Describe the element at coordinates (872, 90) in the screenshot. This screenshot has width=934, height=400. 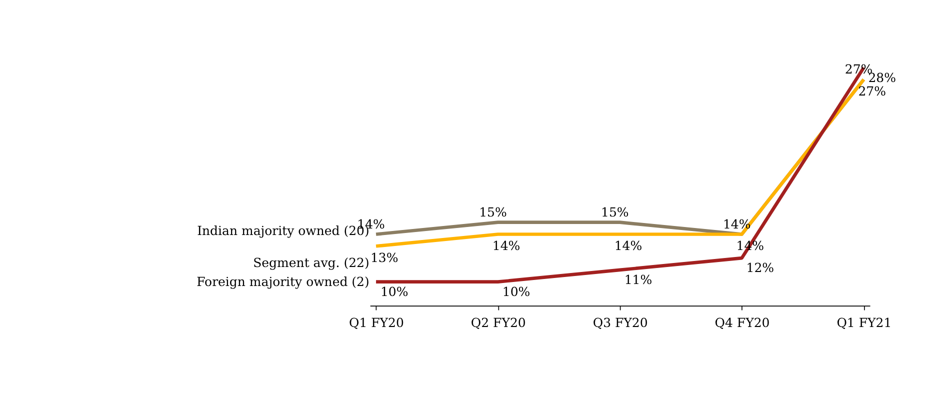
I see `data-label: 27%` at that location.